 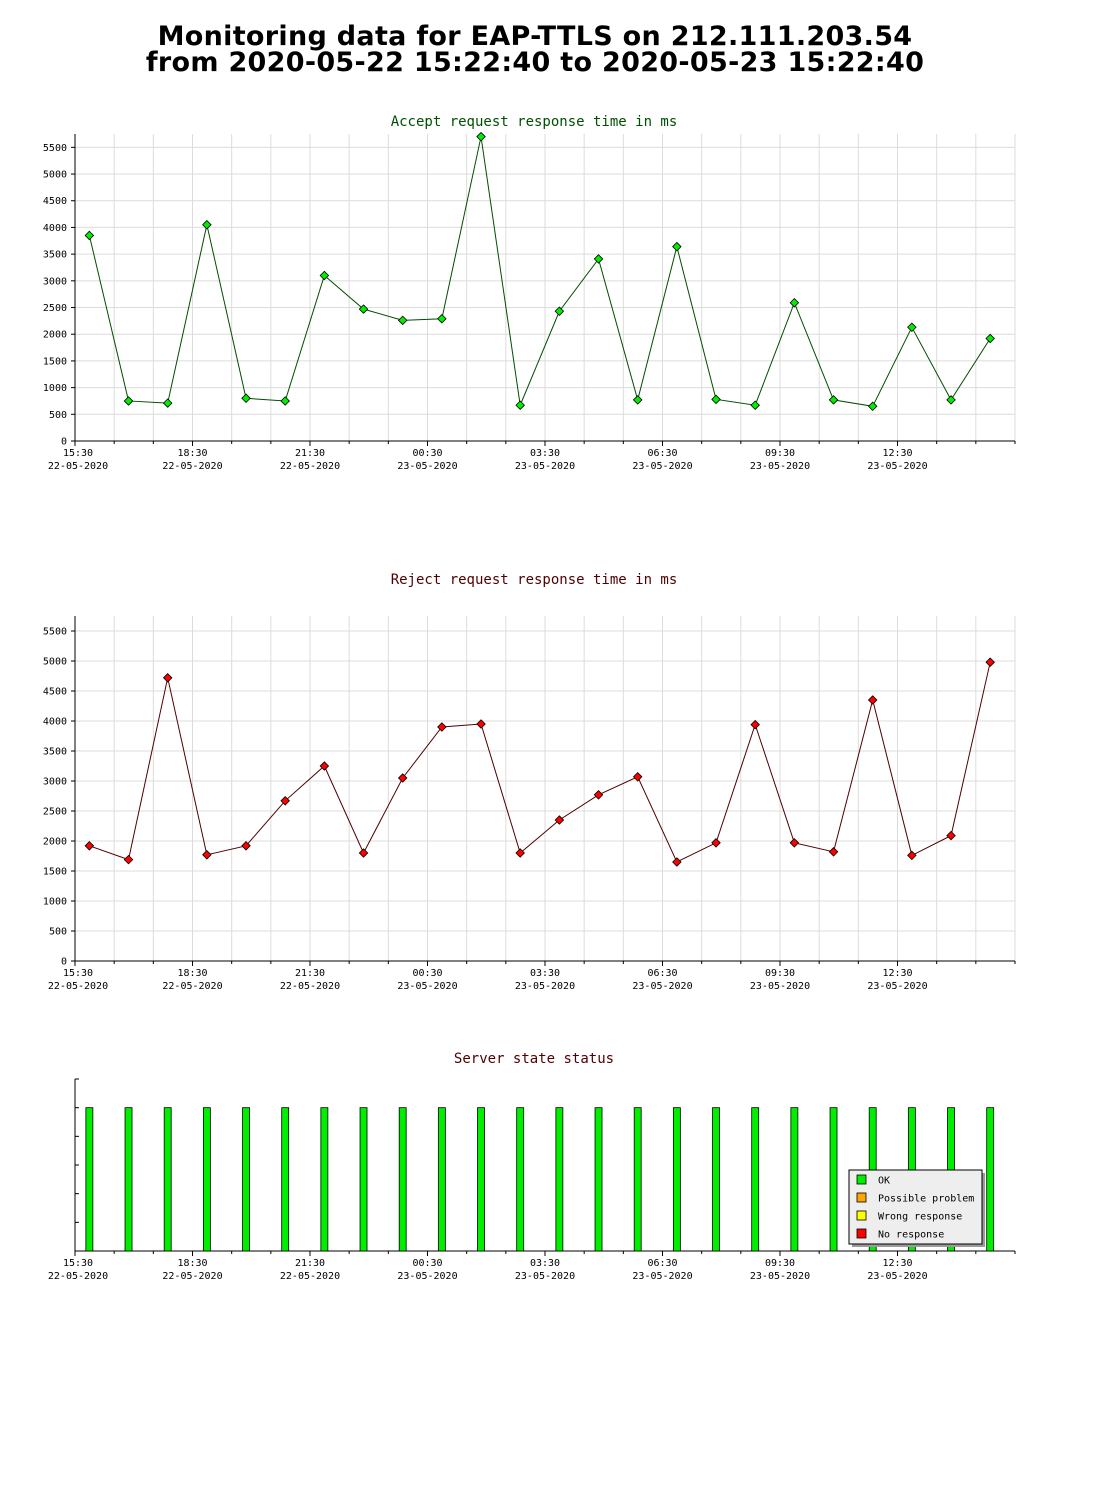 I want to click on series-line, so click(x=540, y=762).